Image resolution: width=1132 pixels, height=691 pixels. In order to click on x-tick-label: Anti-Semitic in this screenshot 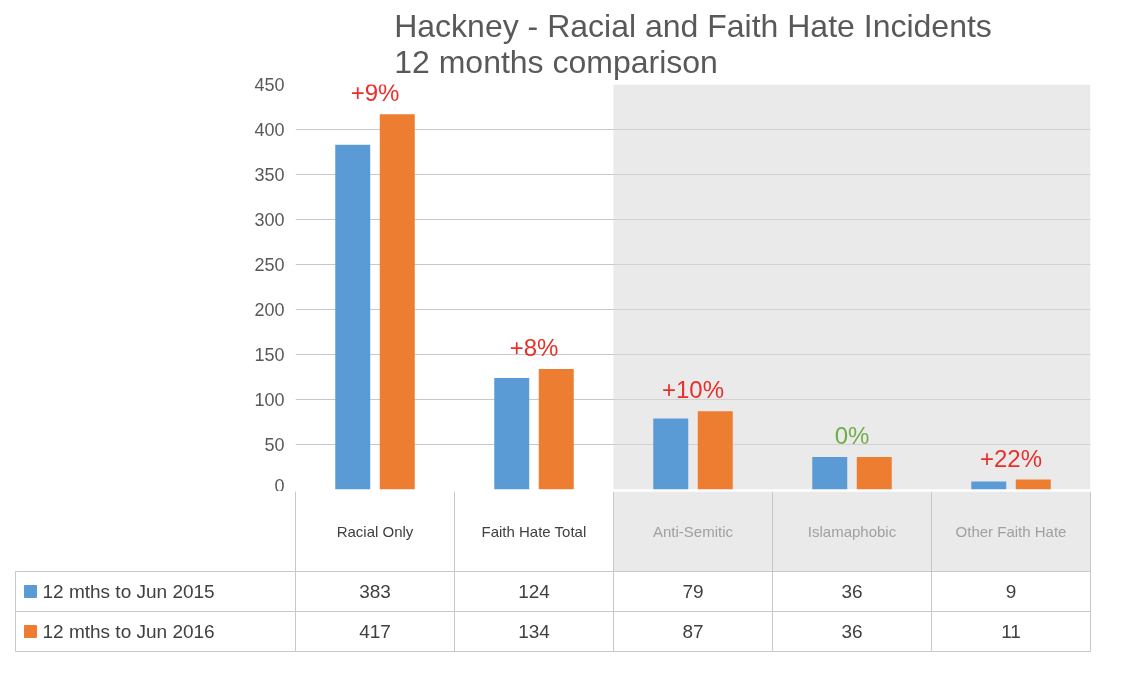, I will do `click(693, 531)`.